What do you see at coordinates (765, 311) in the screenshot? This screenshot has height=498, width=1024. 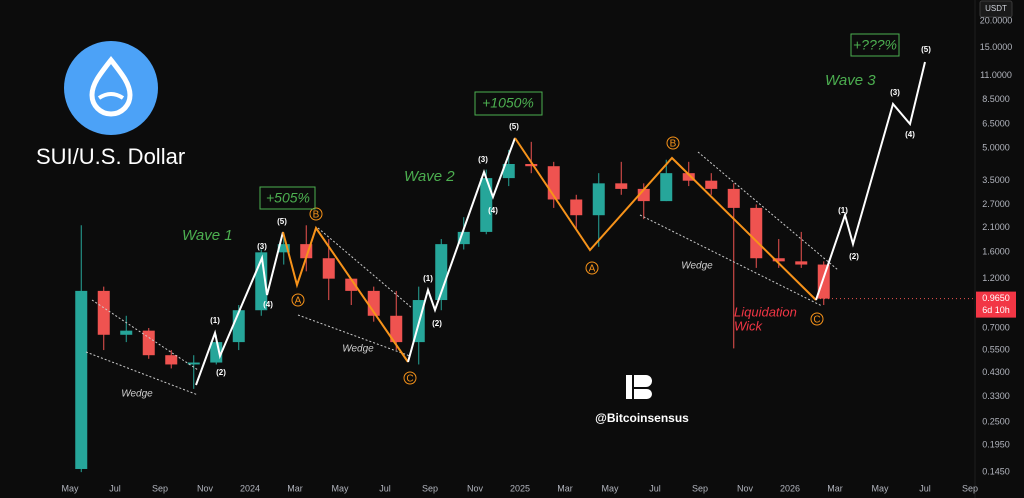 I see `liquidation-label: Liquidation` at bounding box center [765, 311].